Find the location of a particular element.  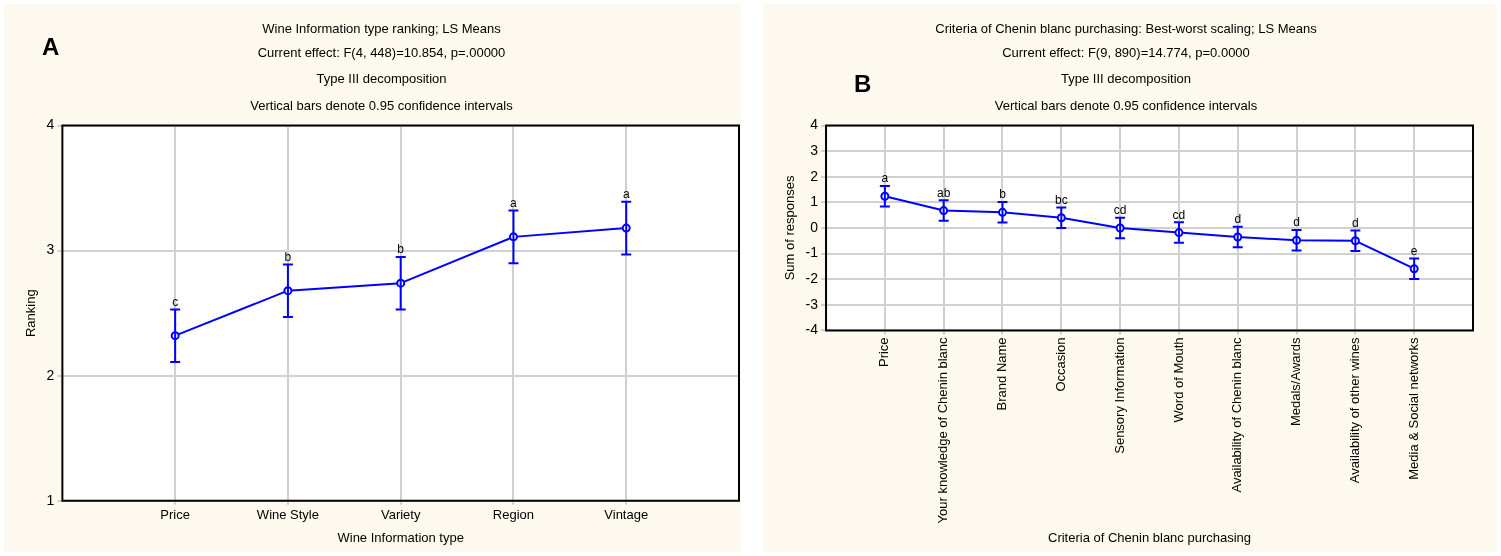

y-tick-label: -1 is located at coordinates (812, 252).